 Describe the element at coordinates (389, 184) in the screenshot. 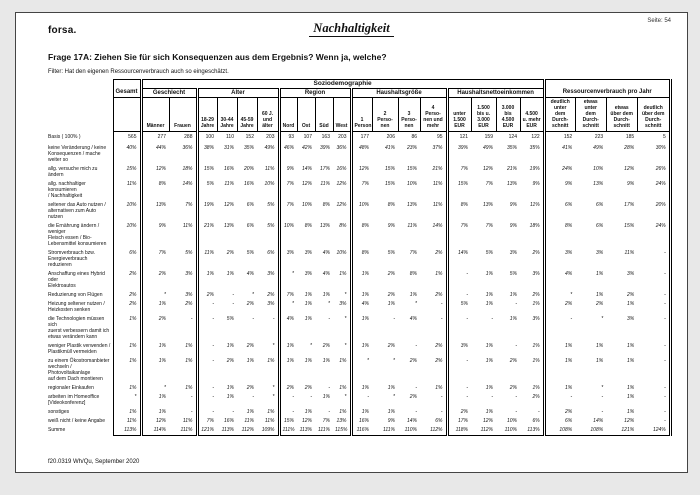

I see `data-cell: 15%` at that location.